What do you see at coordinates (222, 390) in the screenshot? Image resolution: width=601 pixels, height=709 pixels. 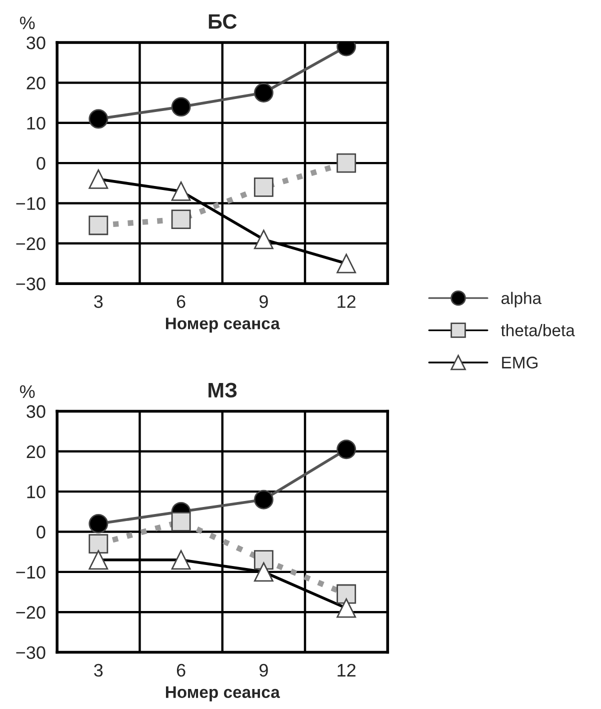 I see `chart-title: МЗ` at bounding box center [222, 390].